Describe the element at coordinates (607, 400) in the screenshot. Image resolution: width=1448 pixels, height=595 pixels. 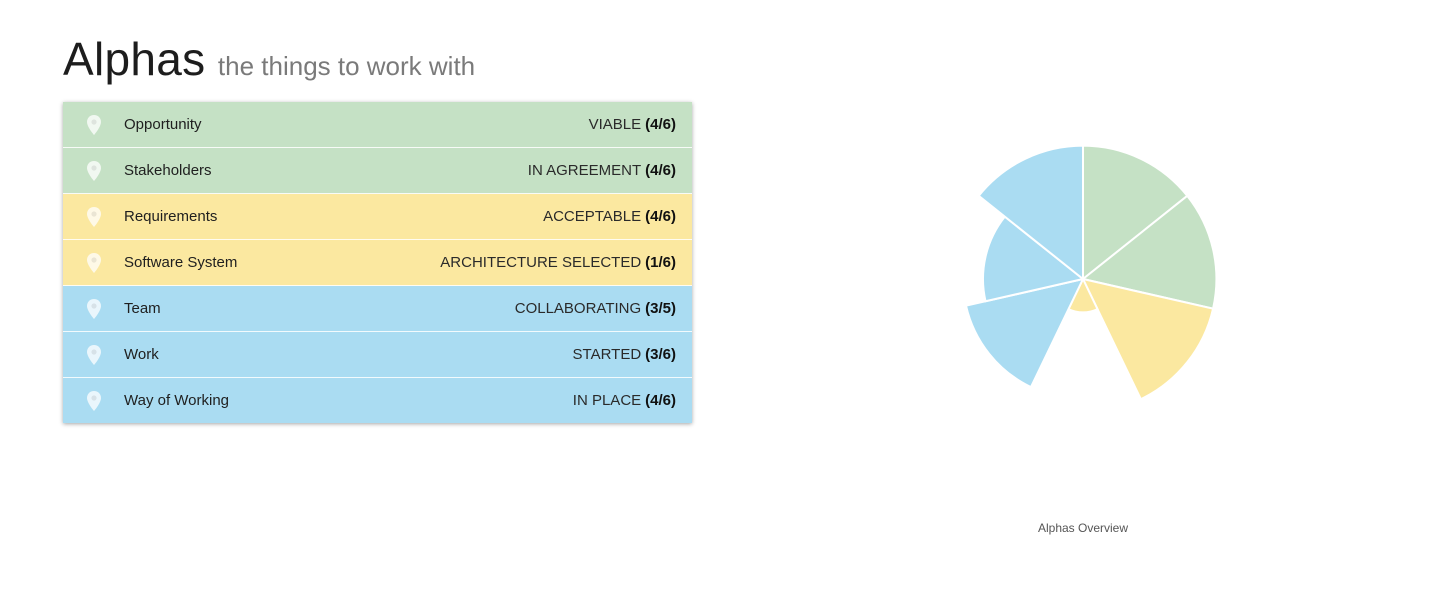
I see `alpha-state: IN PLACE` at that location.